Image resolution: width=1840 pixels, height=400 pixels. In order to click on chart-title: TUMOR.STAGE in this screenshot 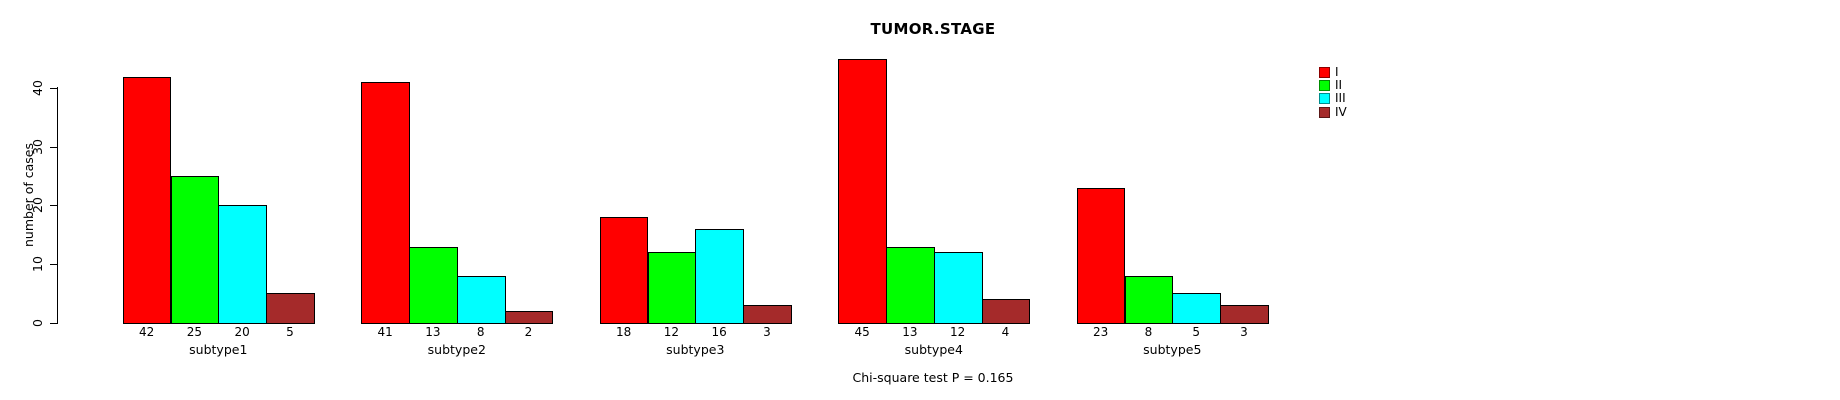, I will do `click(933, 29)`.